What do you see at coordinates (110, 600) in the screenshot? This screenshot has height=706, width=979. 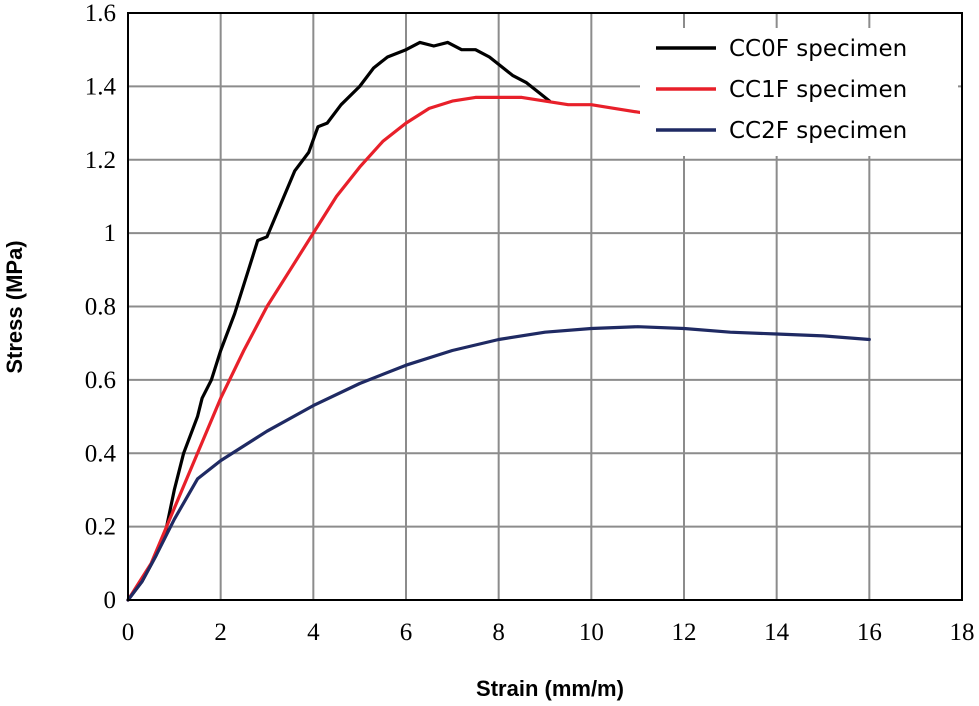 I see `y-tick-label: 0` at bounding box center [110, 600].